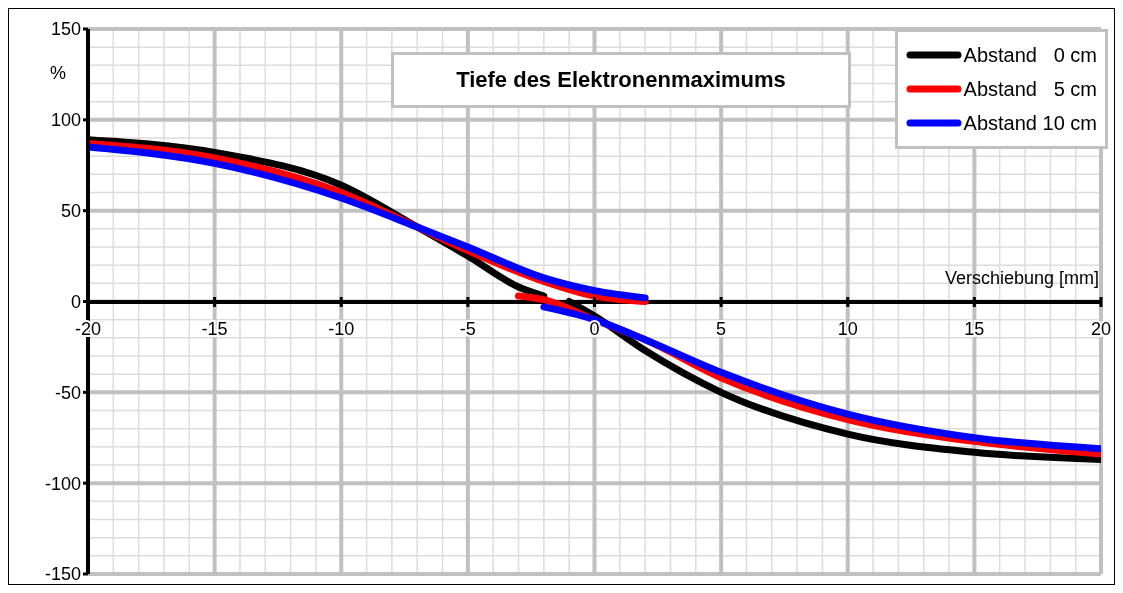  I want to click on x-tick-label: 20, so click(1101, 329).